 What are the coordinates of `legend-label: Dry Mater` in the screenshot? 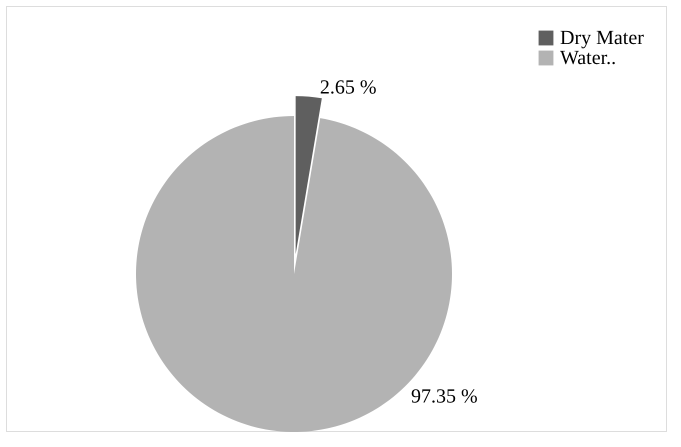 It's located at (602, 38).